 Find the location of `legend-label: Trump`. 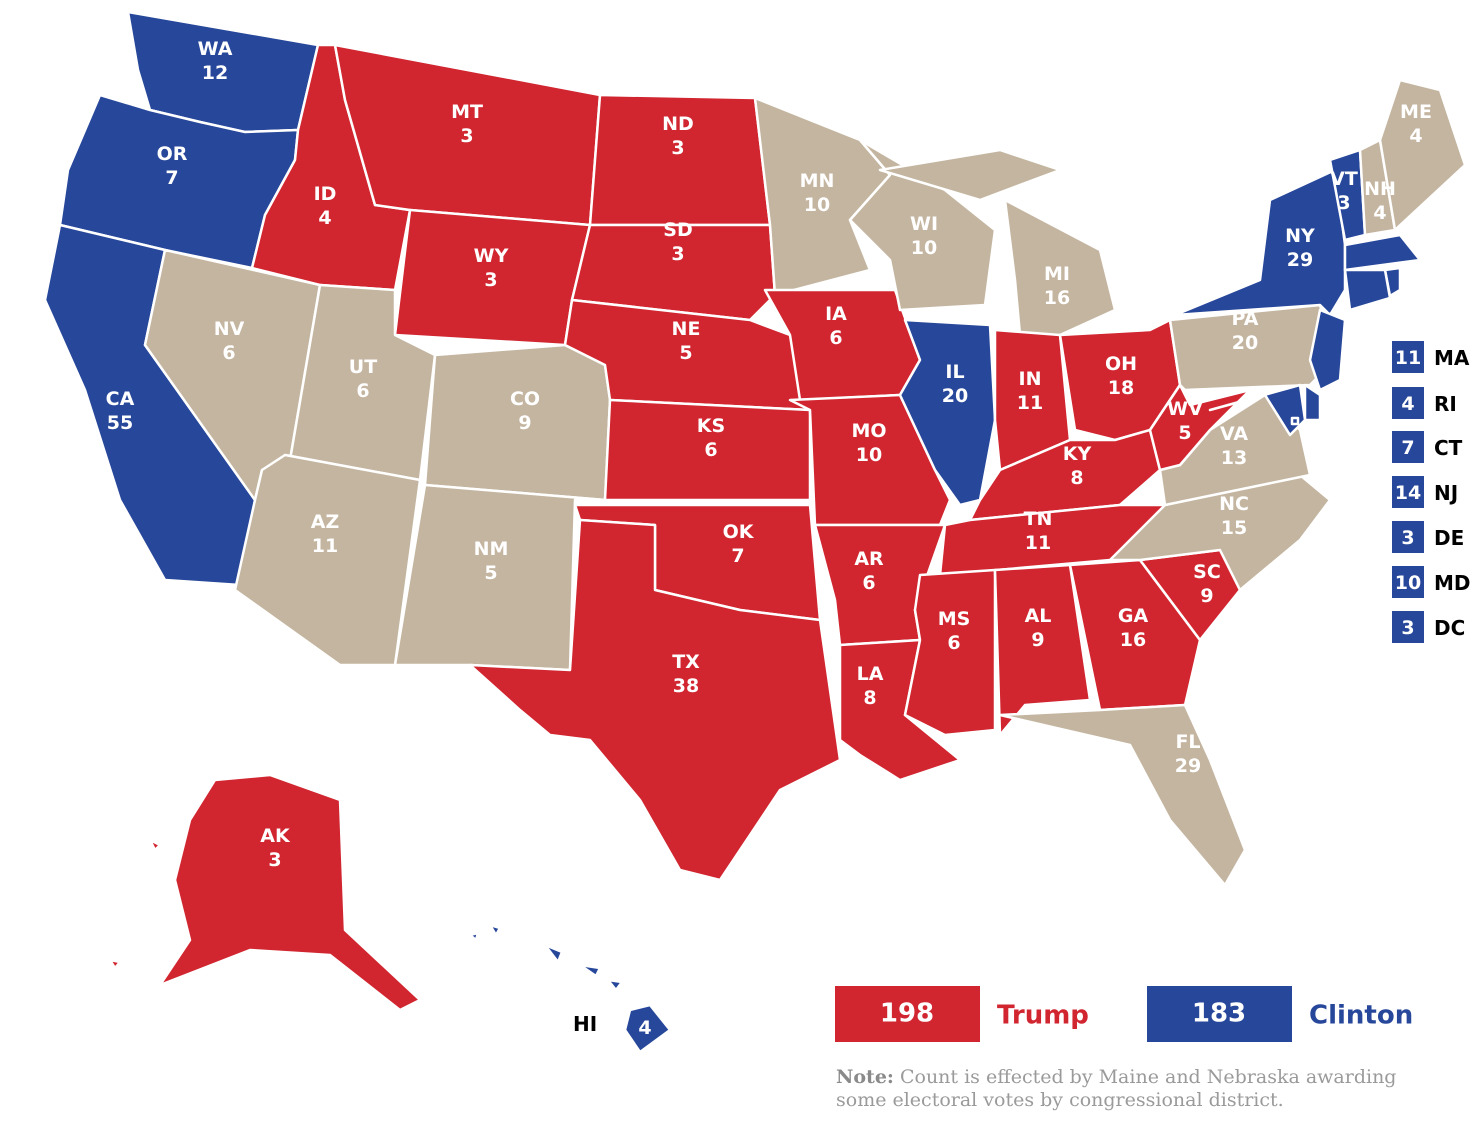

legend-label: Trump is located at coordinates (1043, 1016).